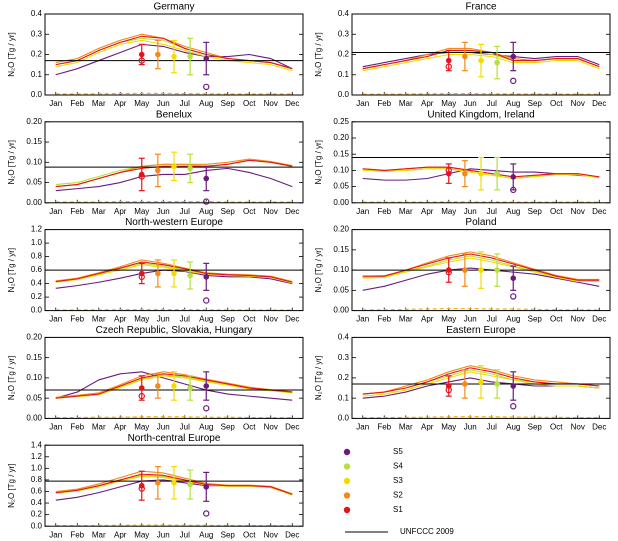  What do you see at coordinates (344, 74) in the screenshot?
I see `y-tick-label: 0.1` at bounding box center [344, 74].